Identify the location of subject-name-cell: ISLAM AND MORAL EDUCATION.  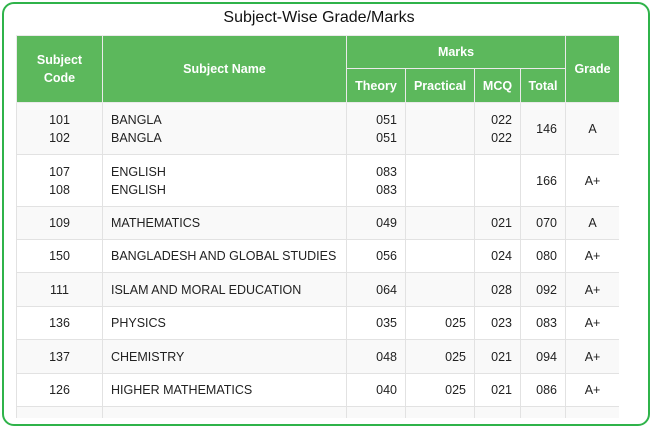
(224, 289).